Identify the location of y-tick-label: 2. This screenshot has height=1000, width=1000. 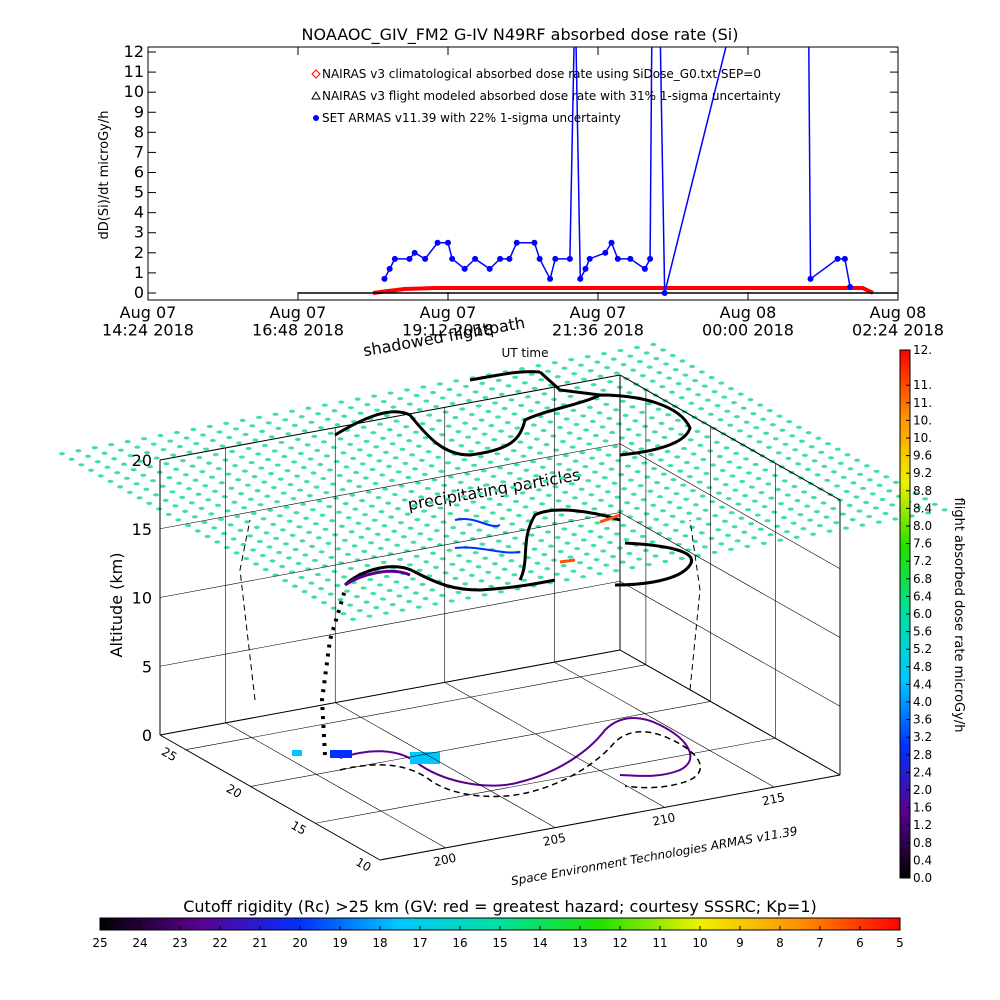
(139, 252).